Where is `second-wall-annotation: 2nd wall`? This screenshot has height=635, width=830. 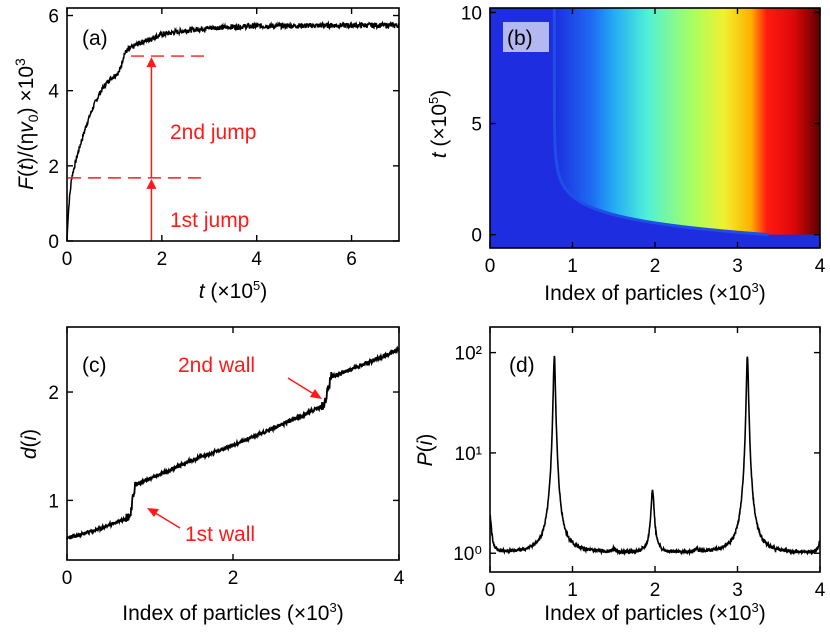 second-wall-annotation: 2nd wall is located at coordinates (216, 365).